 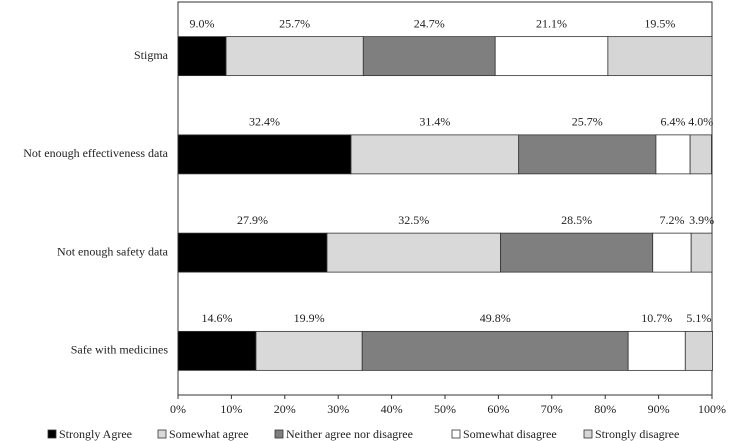 What do you see at coordinates (495, 318) in the screenshot?
I see `value-label: 49.8%` at bounding box center [495, 318].